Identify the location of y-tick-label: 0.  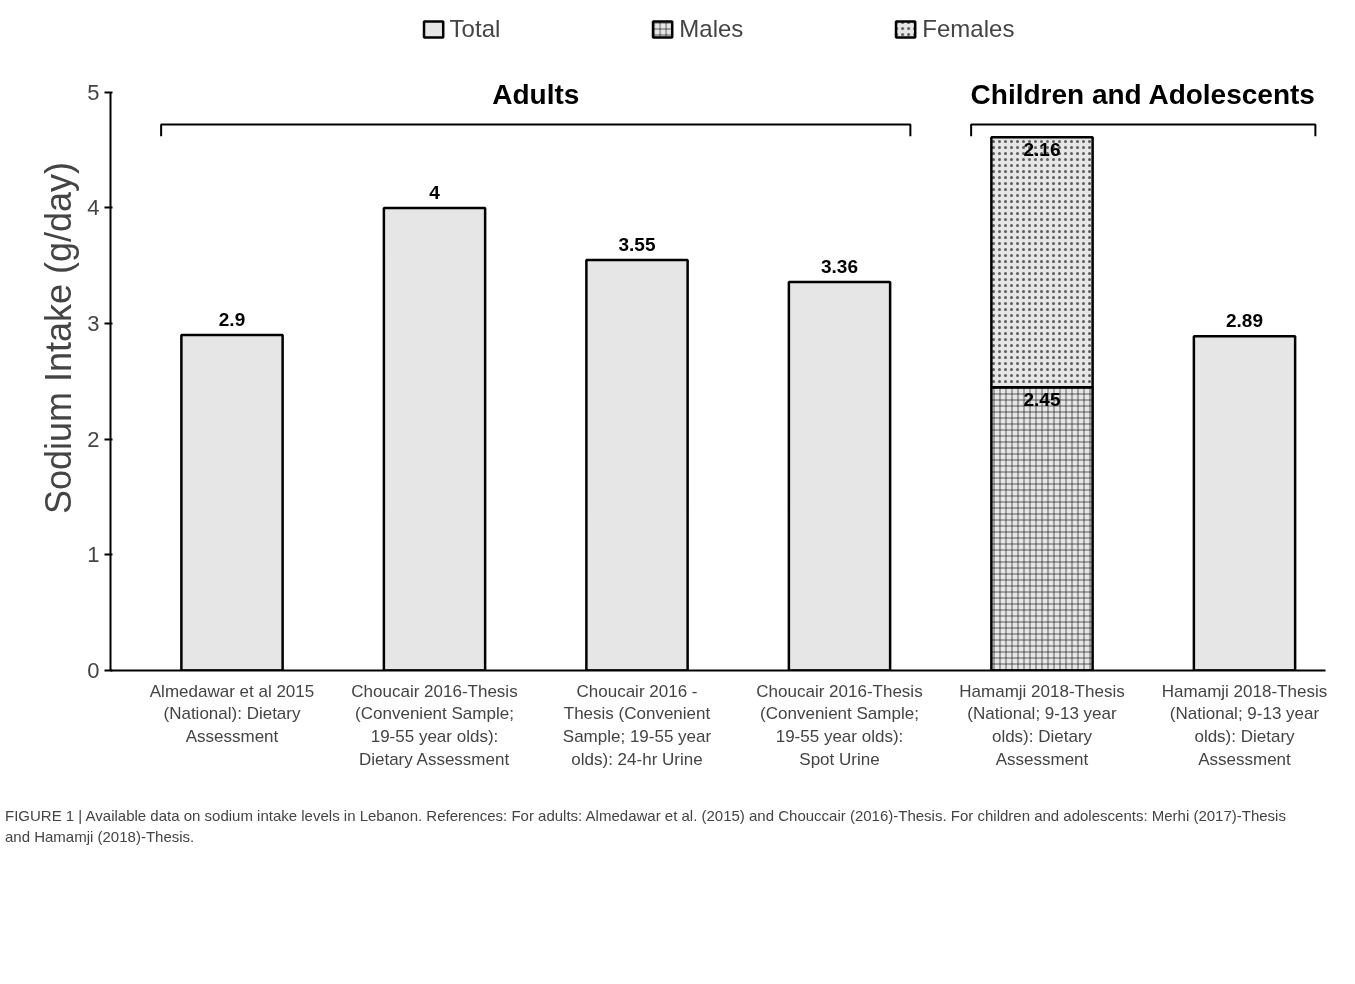
(93, 670).